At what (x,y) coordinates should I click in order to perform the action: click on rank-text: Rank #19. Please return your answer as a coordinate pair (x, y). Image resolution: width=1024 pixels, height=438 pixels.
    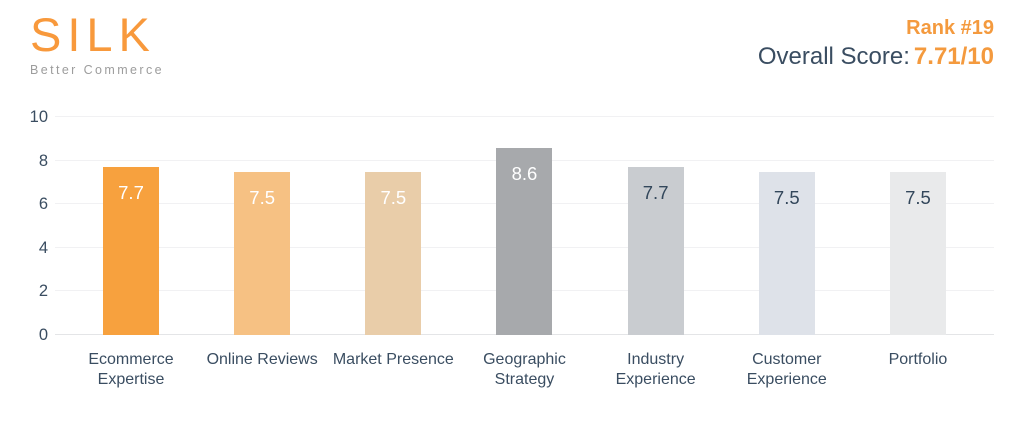
    Looking at the image, I should click on (950, 28).